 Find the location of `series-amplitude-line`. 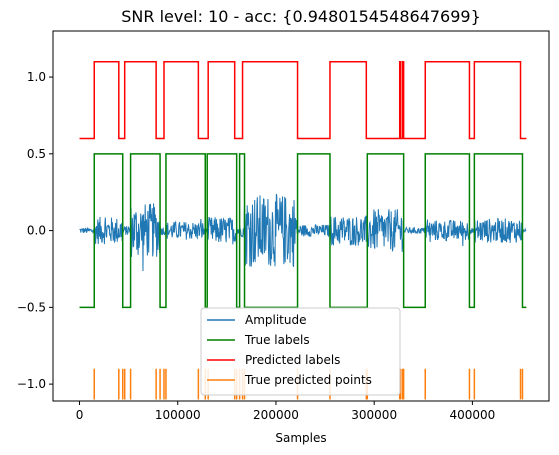

series-amplitude-line is located at coordinates (303, 232).